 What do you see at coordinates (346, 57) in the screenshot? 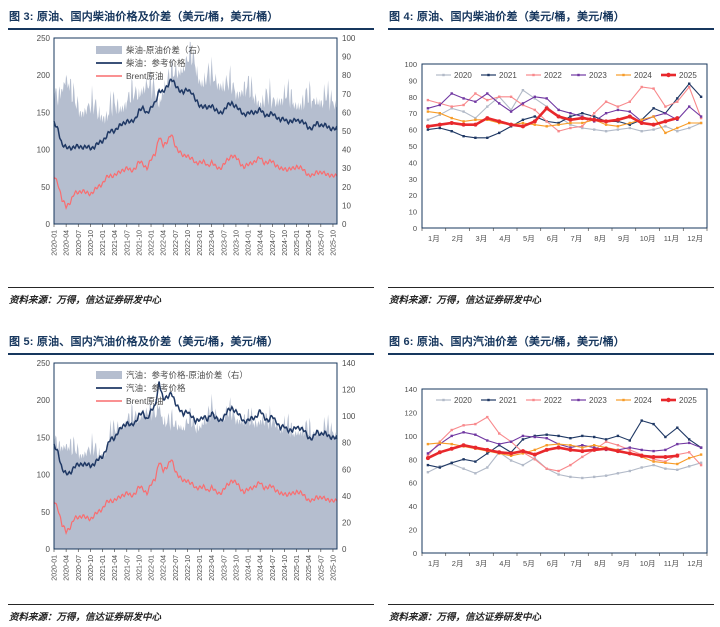
I see `right-axis-tick-label: 90` at bounding box center [346, 57].